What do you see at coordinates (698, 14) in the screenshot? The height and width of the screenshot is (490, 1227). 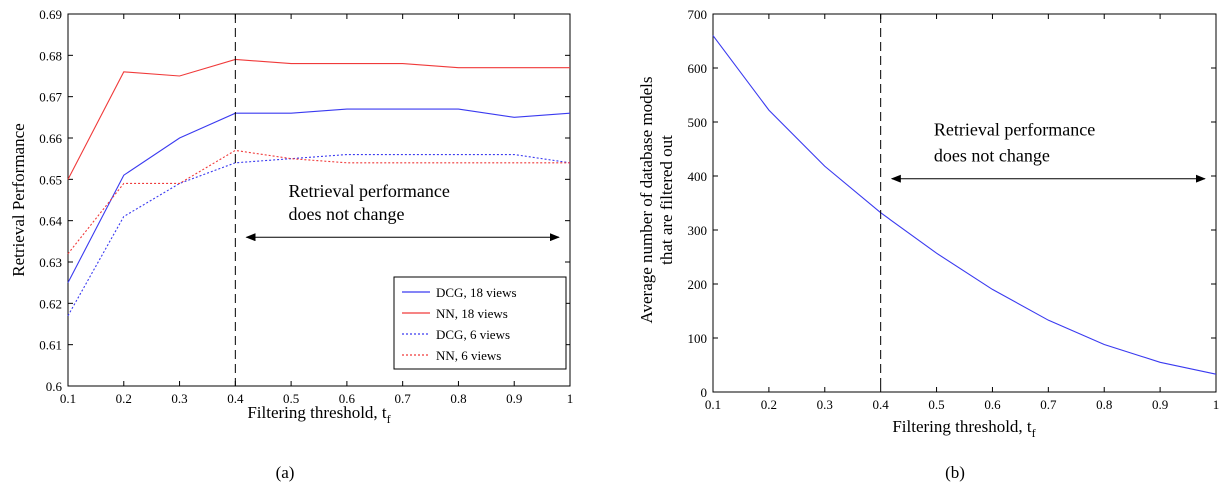 I see `b-y-tick-label: 700` at bounding box center [698, 14].